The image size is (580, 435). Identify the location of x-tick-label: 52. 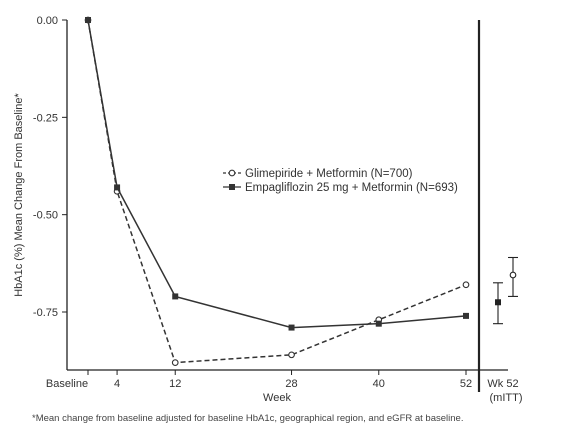
(466, 384).